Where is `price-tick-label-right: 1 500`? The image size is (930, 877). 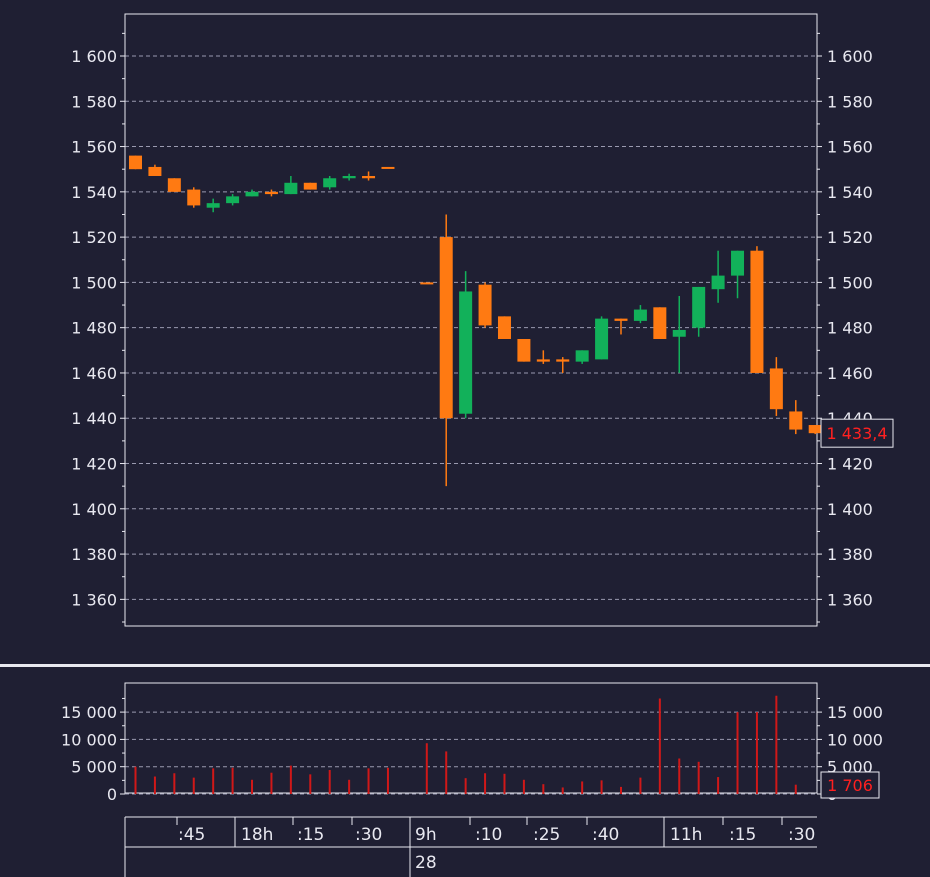
price-tick-label-right: 1 500 is located at coordinates (850, 282).